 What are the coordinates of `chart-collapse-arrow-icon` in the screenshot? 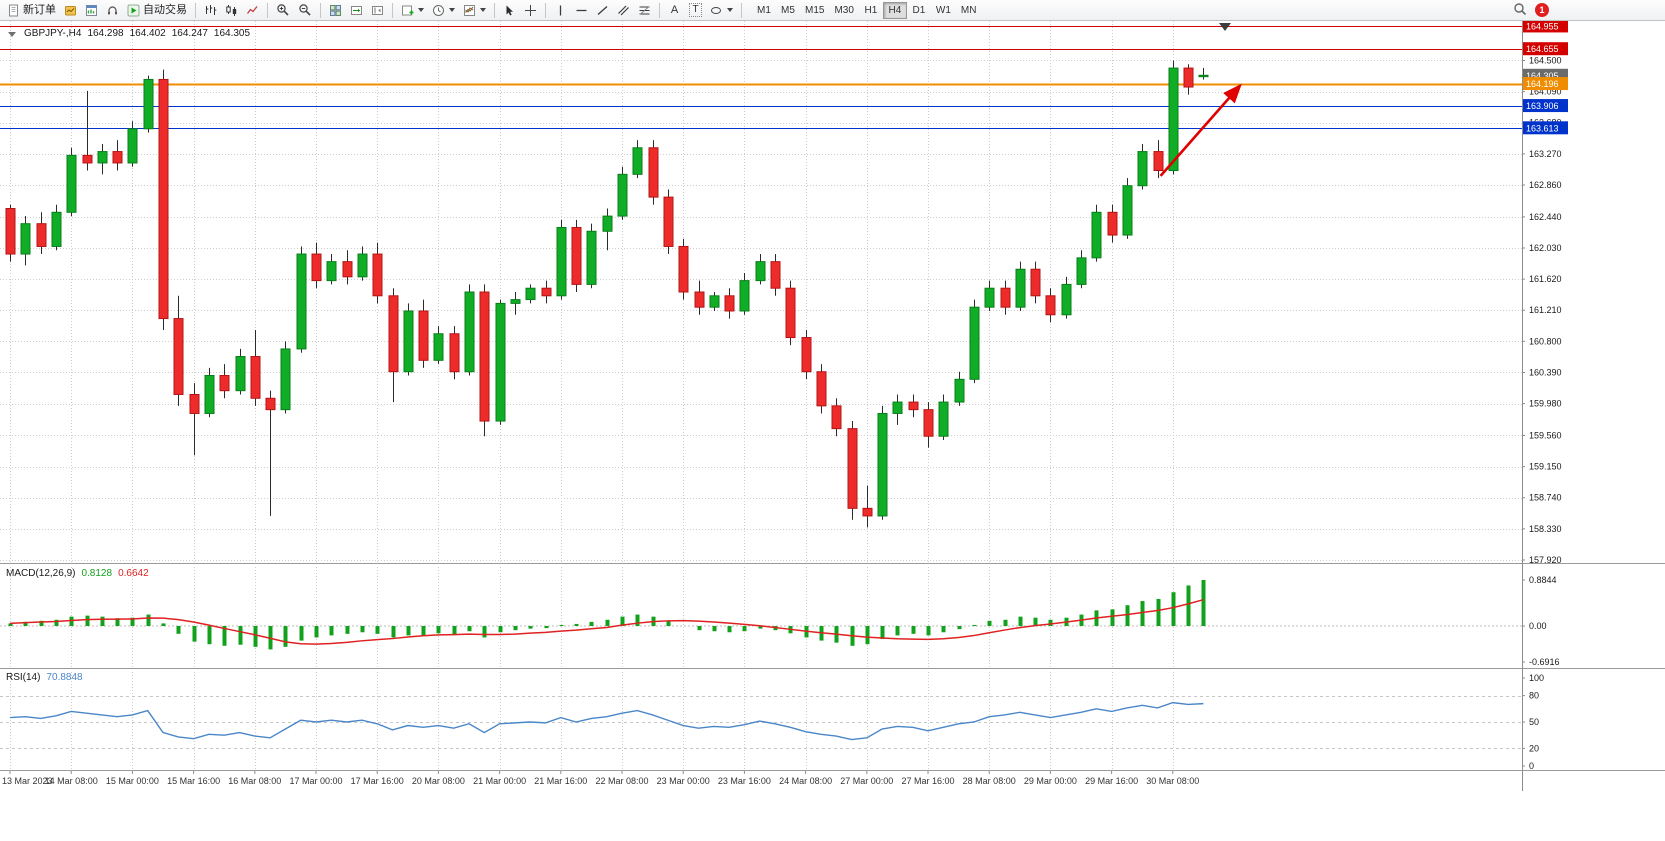 It's located at (12, 34).